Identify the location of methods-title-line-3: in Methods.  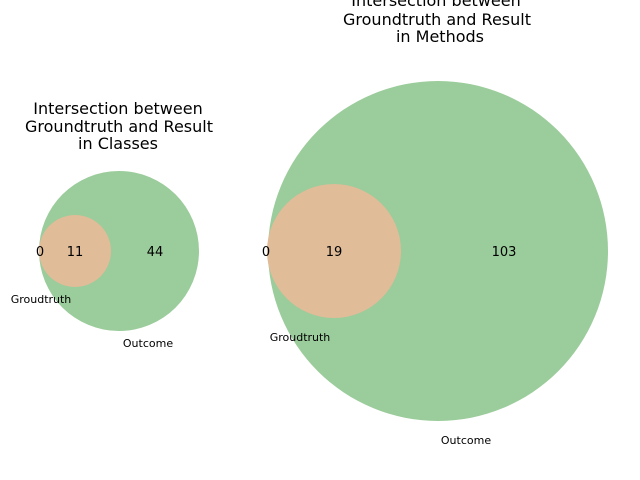
(440, 36).